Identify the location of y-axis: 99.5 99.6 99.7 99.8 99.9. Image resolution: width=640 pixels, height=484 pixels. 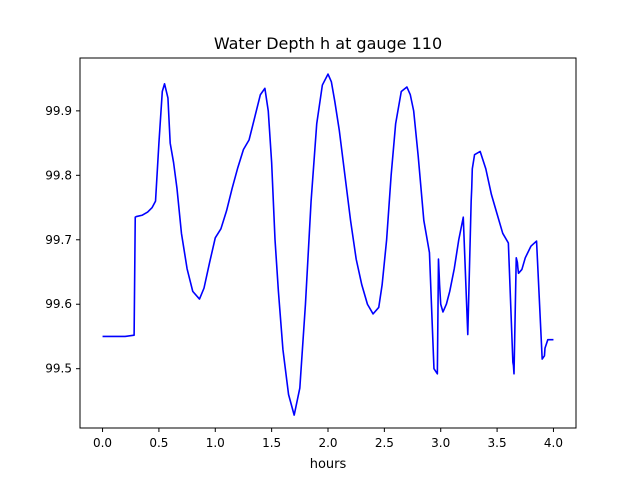
(62, 240).